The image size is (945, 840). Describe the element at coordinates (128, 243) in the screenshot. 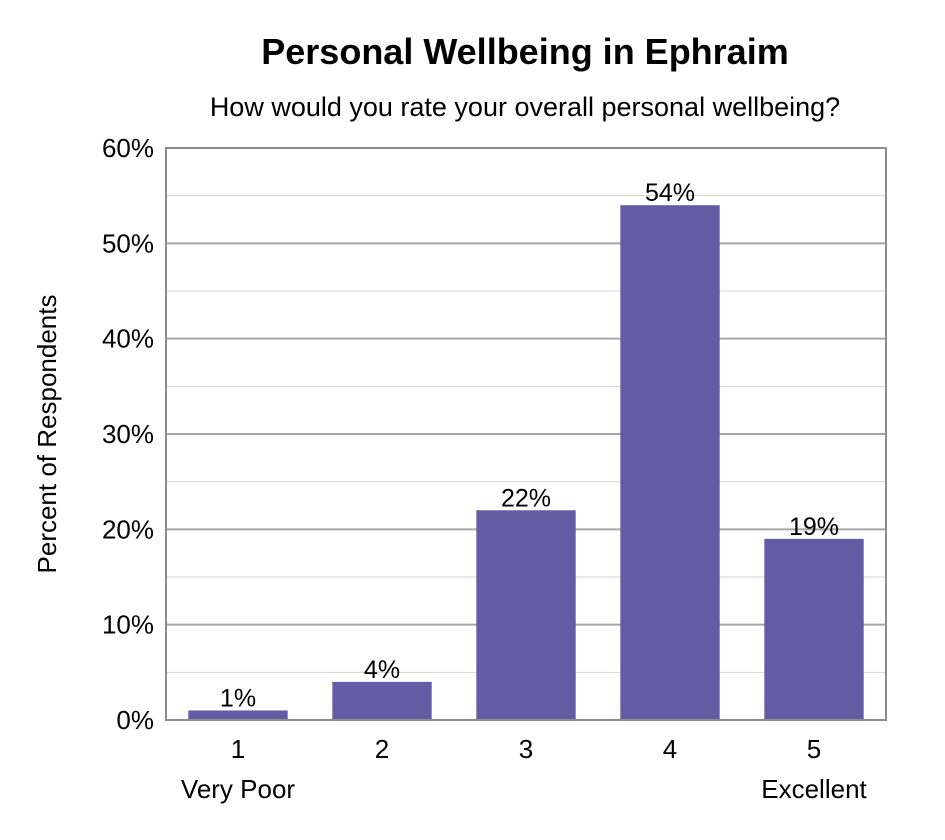

I see `y-tick-label: 50%` at that location.